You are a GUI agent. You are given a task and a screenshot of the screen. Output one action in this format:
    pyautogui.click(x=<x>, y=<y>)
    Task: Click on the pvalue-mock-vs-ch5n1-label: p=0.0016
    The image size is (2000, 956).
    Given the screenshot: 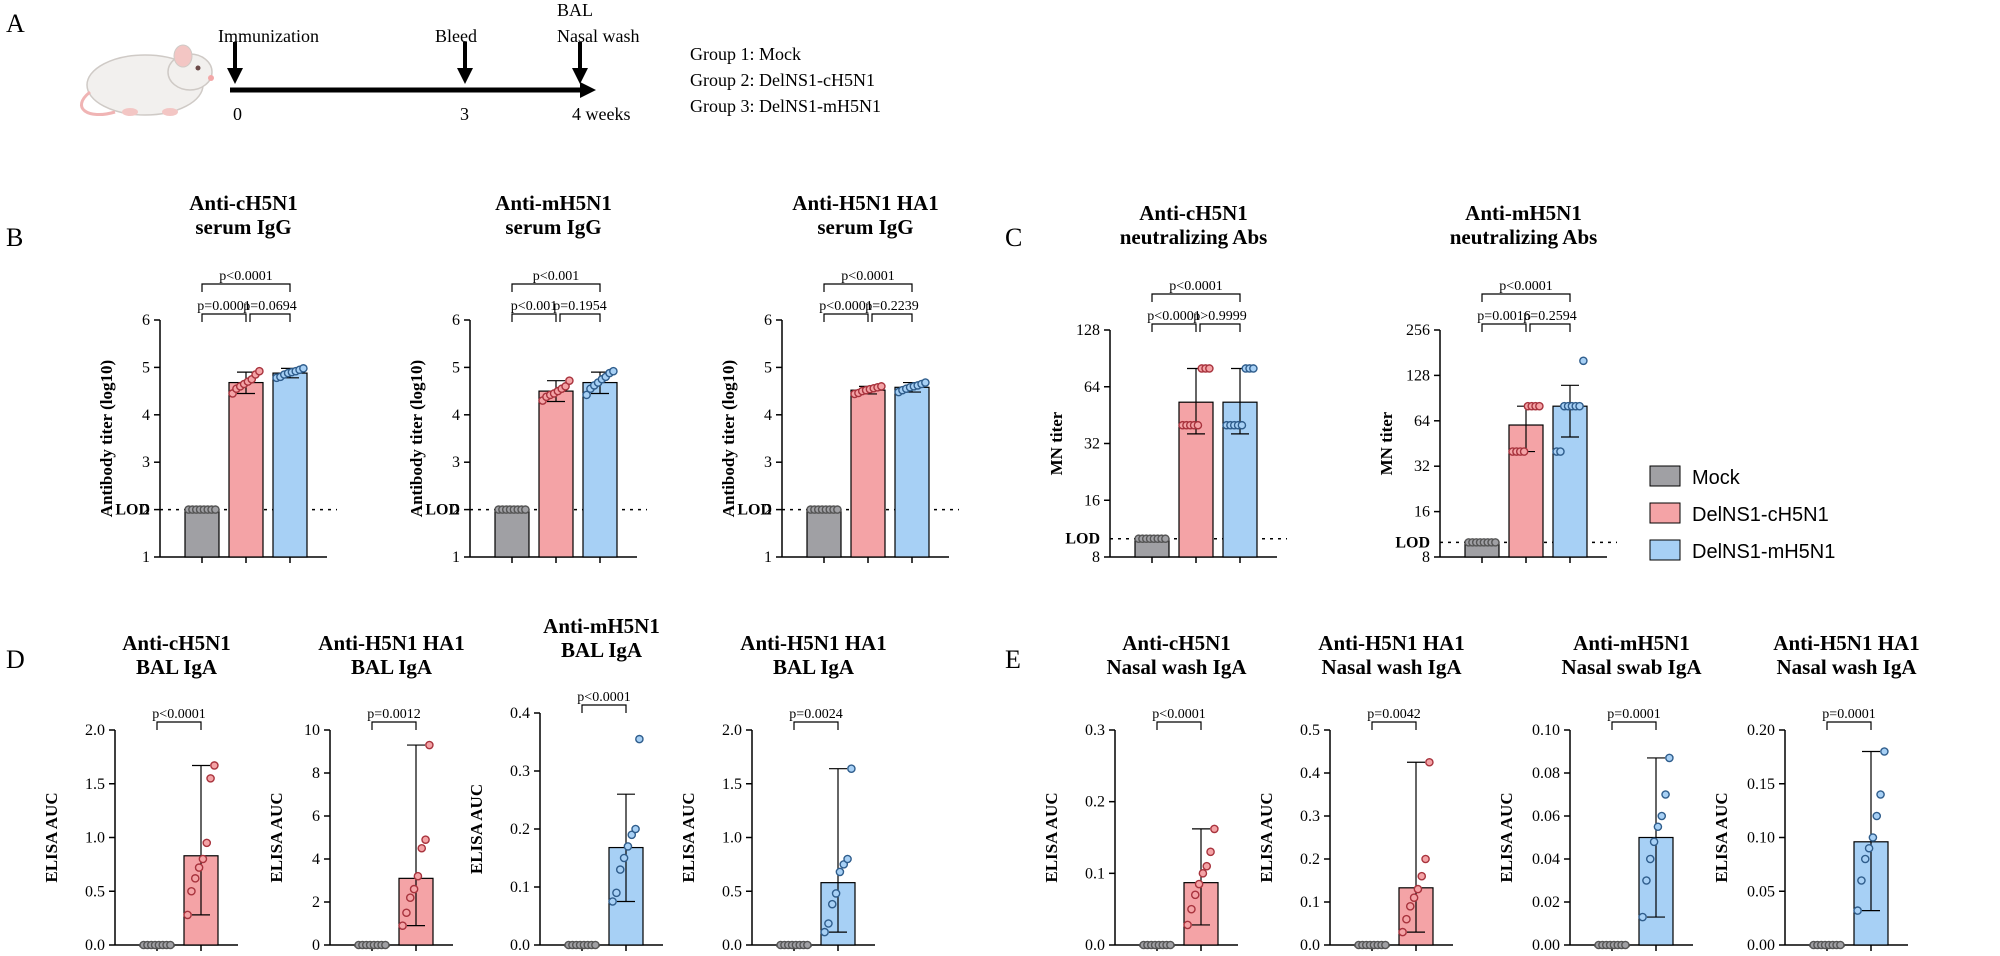 What is the action you would take?
    pyautogui.click(x=1503, y=316)
    